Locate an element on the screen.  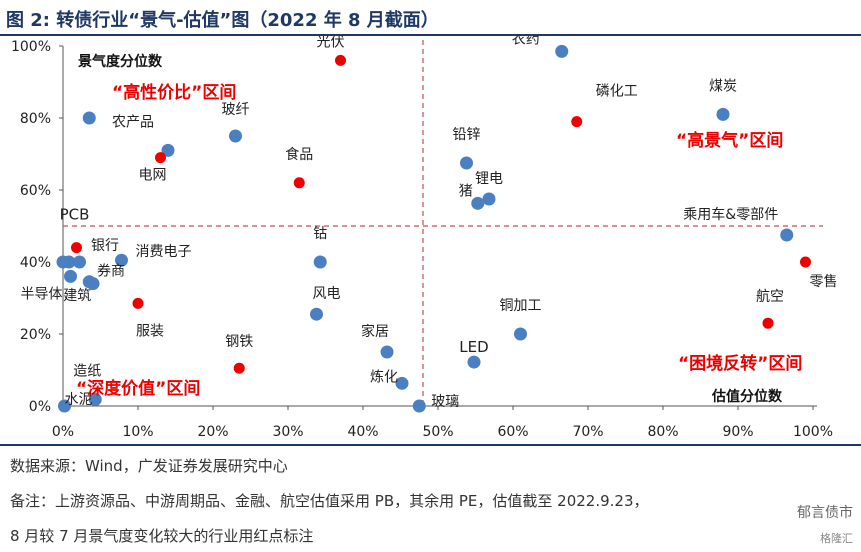
point-label: 农产品 is located at coordinates (133, 122).